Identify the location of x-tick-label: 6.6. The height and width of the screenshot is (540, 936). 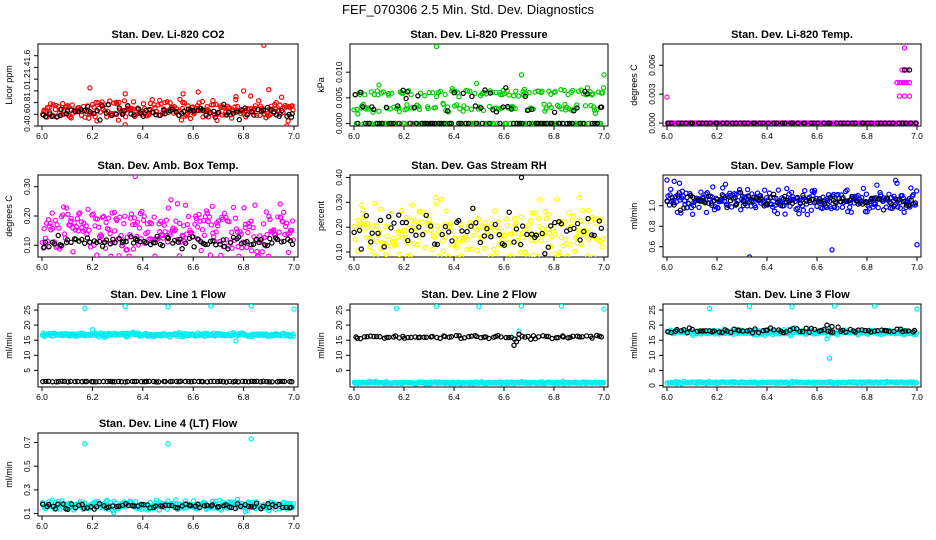
(504, 267).